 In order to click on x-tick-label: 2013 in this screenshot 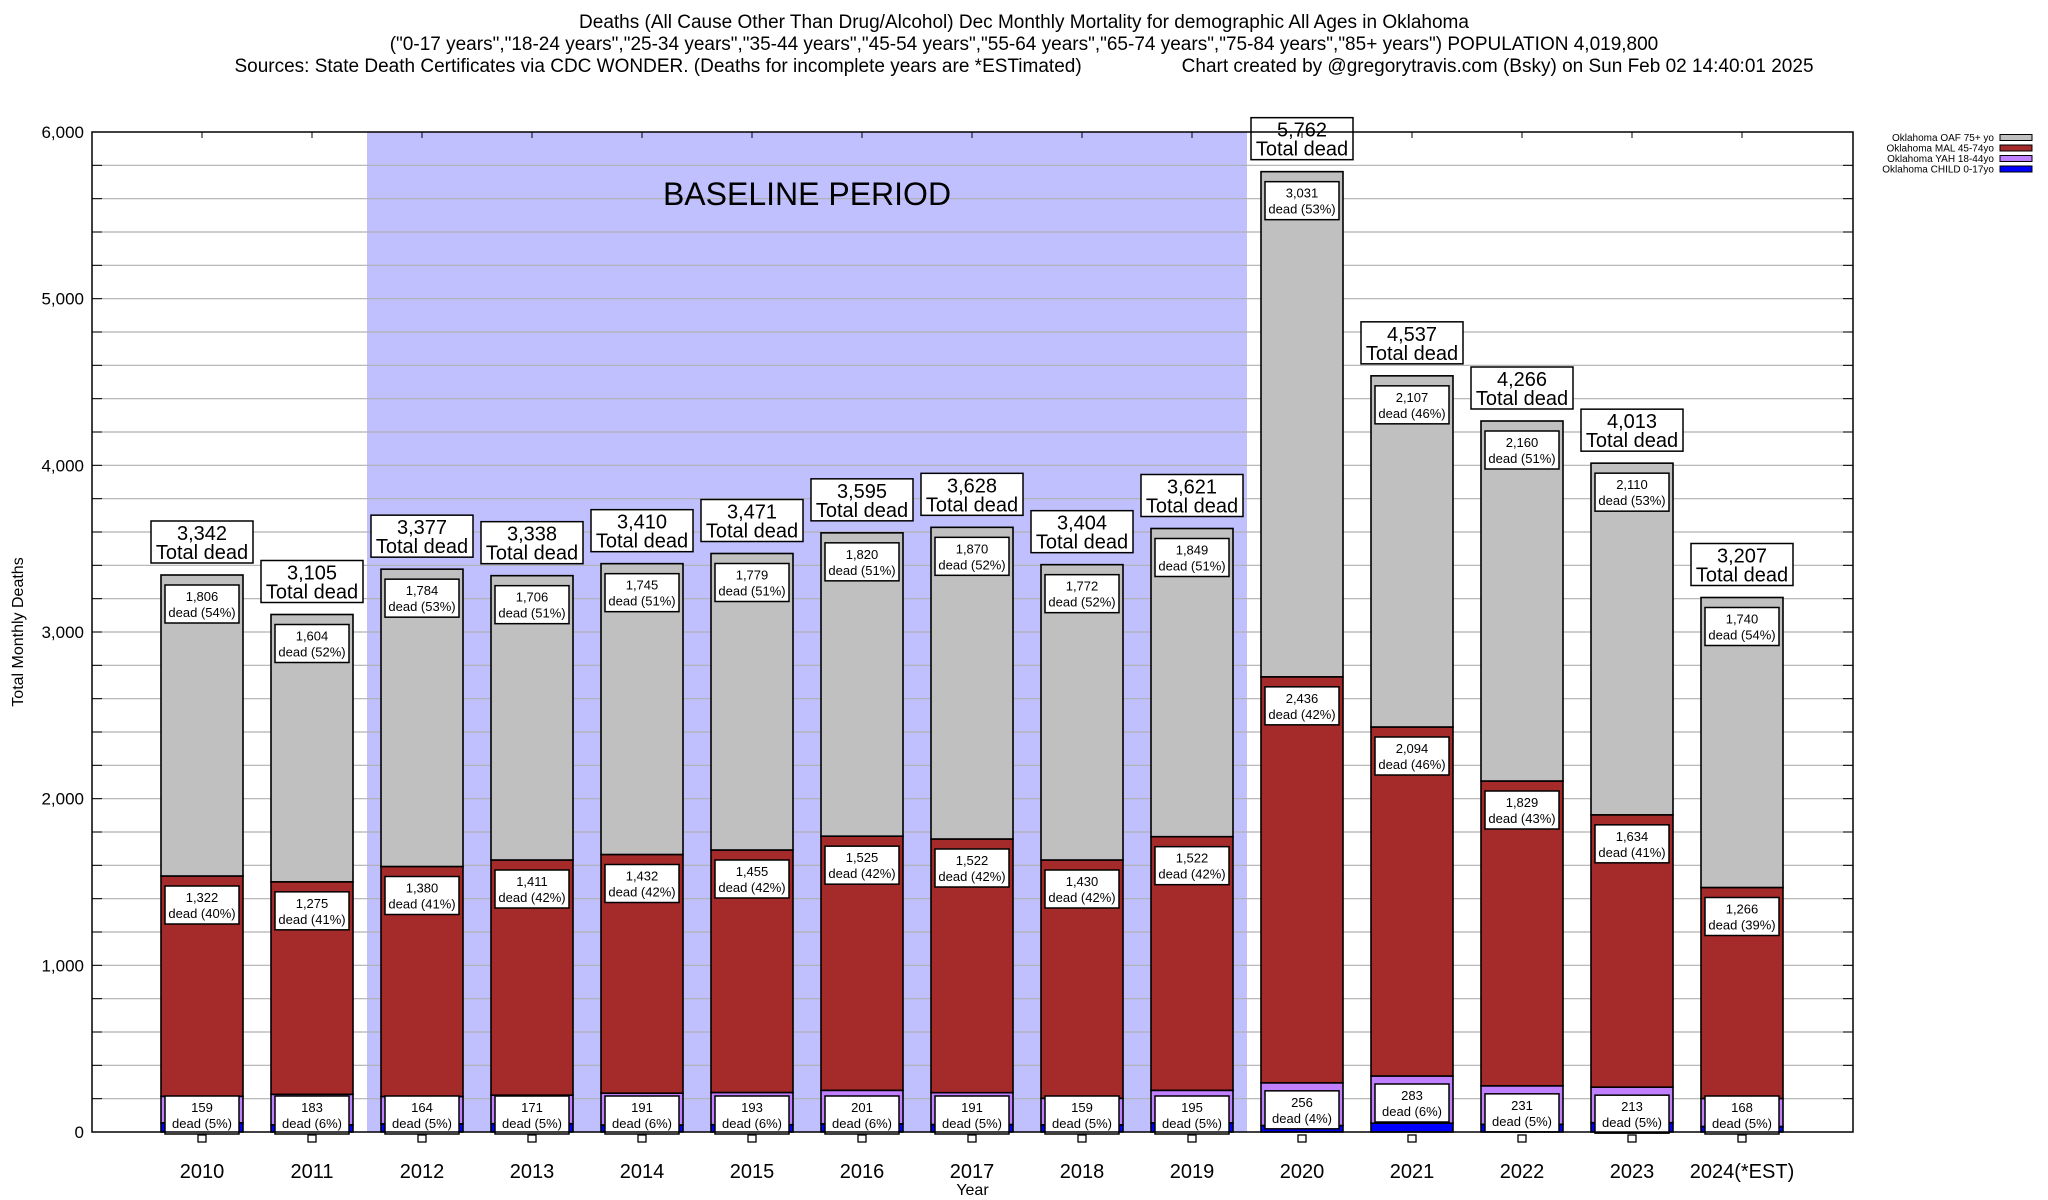, I will do `click(532, 1172)`.